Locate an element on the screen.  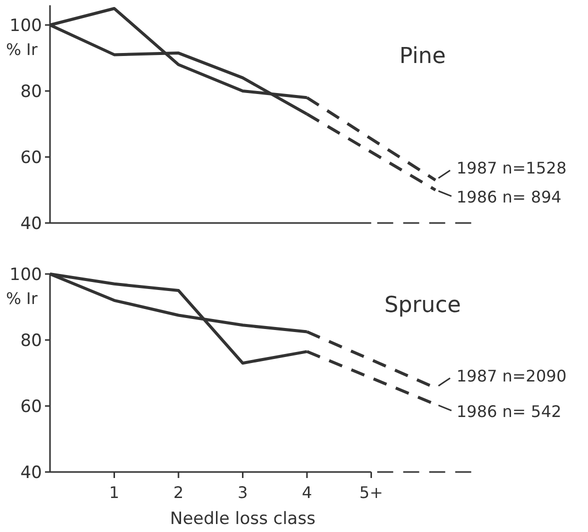
text: Spruce is located at coordinates (422, 305).